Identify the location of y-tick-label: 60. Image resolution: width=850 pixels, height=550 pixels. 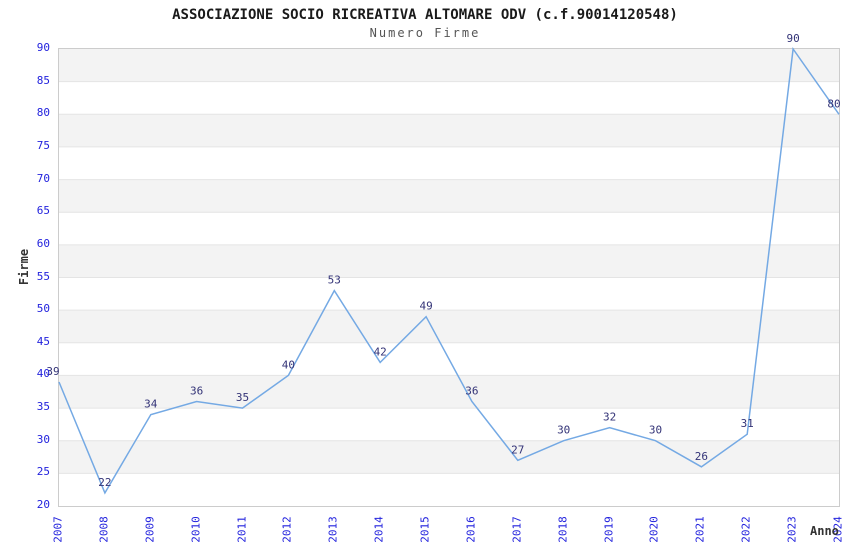
(43, 243).